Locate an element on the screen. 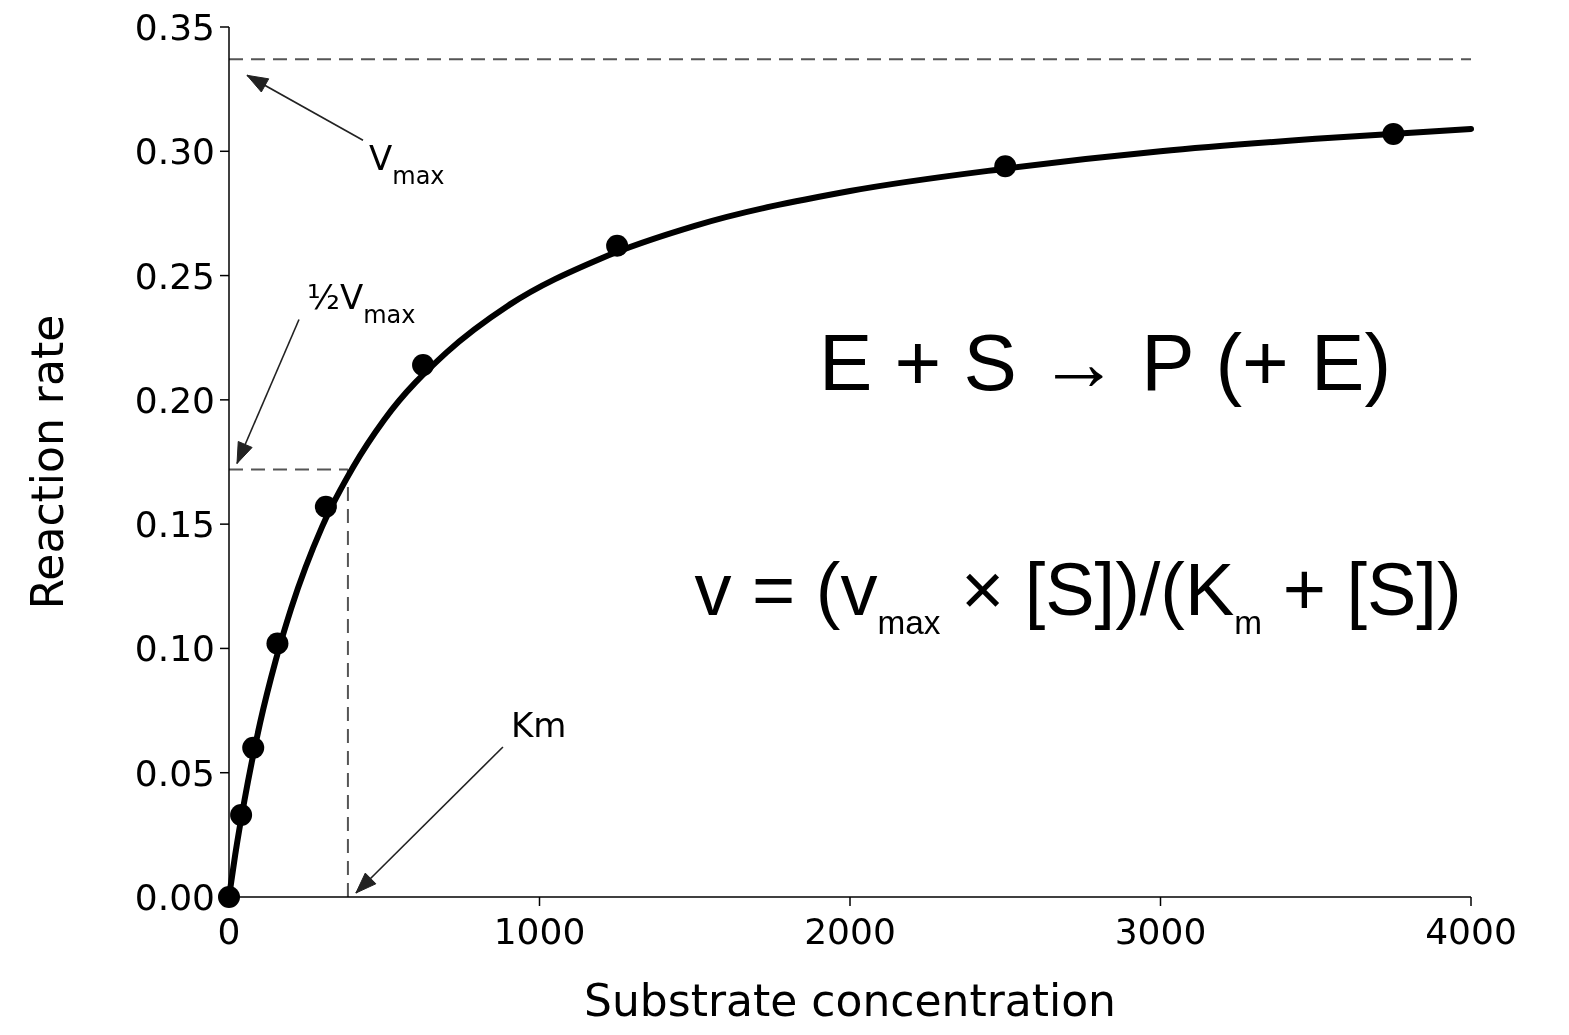  x-tick-label: 1000 is located at coordinates (539, 931).